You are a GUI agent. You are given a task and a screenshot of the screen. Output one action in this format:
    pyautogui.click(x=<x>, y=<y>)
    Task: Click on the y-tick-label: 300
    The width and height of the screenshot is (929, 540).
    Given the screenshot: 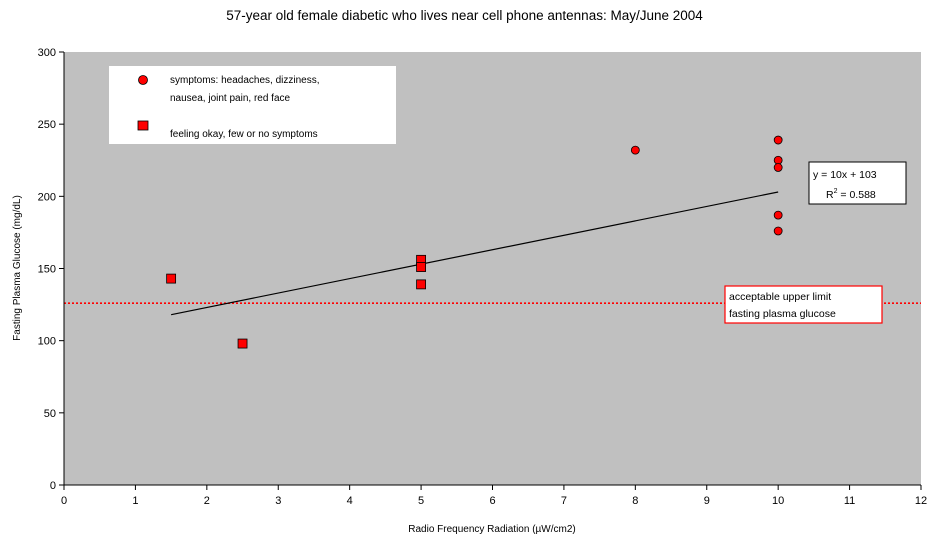 What is the action you would take?
    pyautogui.click(x=47, y=53)
    